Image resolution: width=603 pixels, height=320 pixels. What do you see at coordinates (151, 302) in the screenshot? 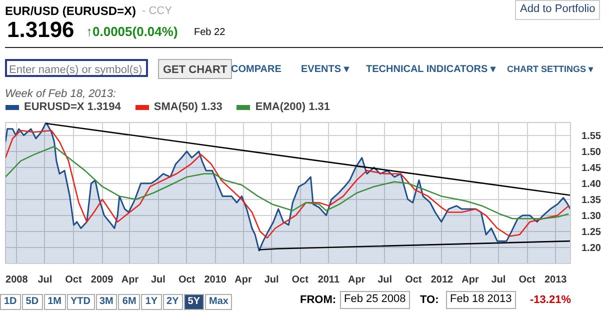
I see `text: 1Y` at bounding box center [151, 302].